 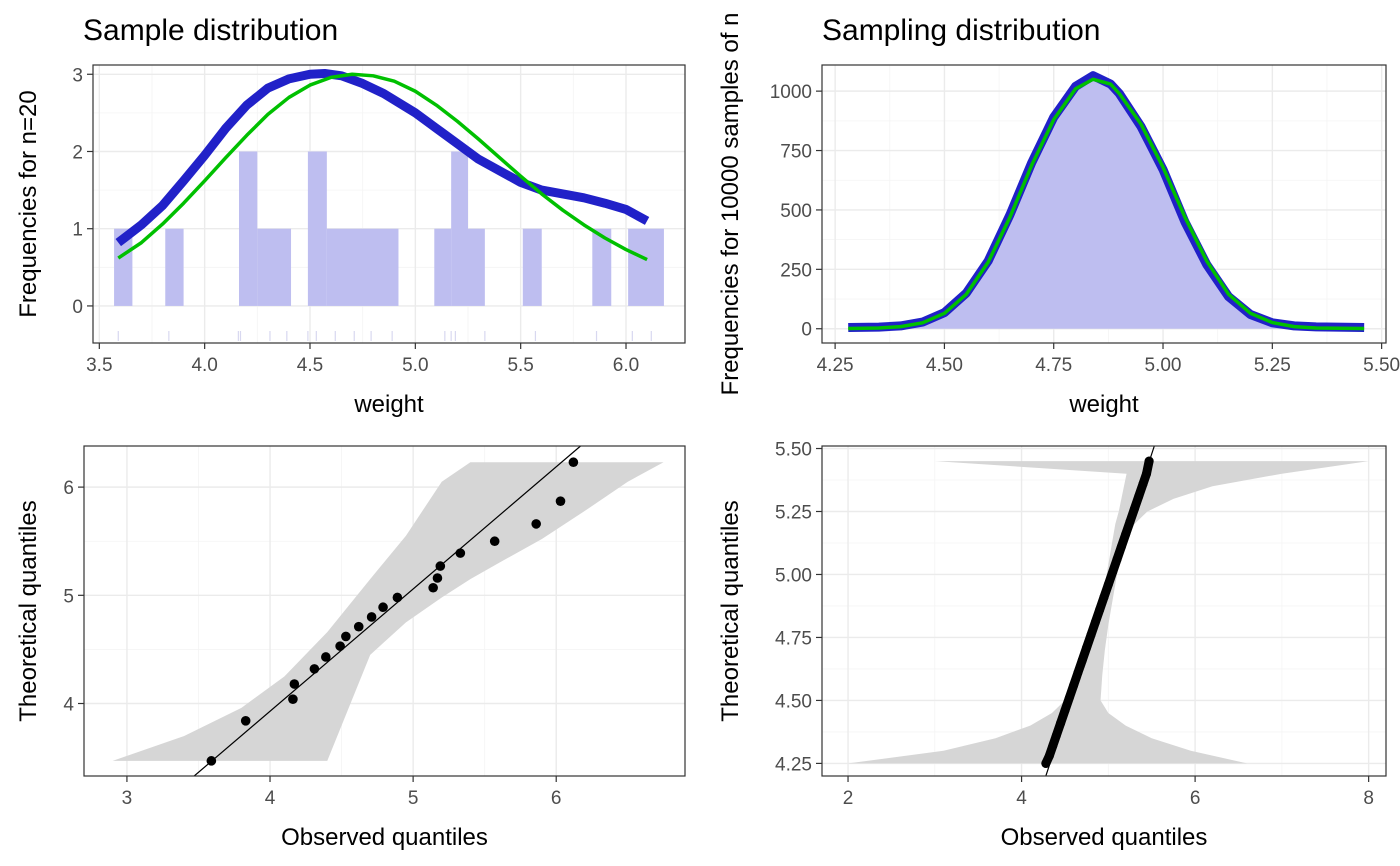 I want to click on y-tick-label: 500, so click(x=796, y=211).